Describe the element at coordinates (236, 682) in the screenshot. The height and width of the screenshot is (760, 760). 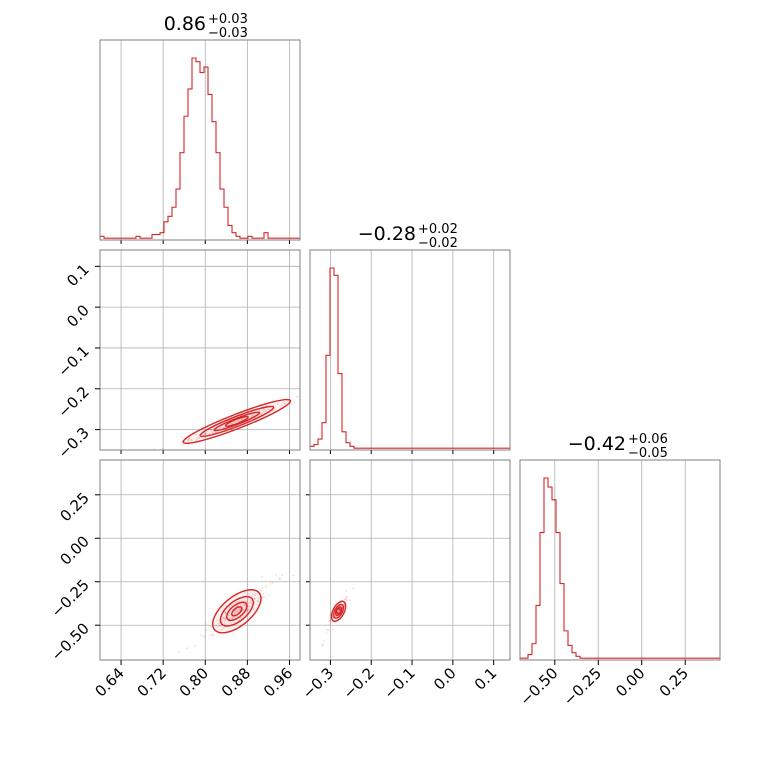
I see `x-tick-label: 0.88` at that location.